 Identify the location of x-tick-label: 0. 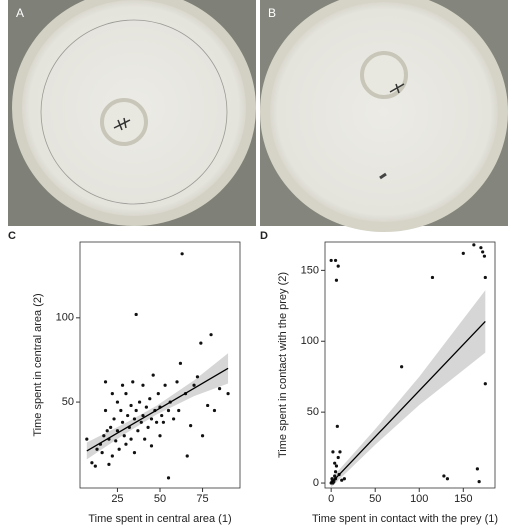
(331, 499).